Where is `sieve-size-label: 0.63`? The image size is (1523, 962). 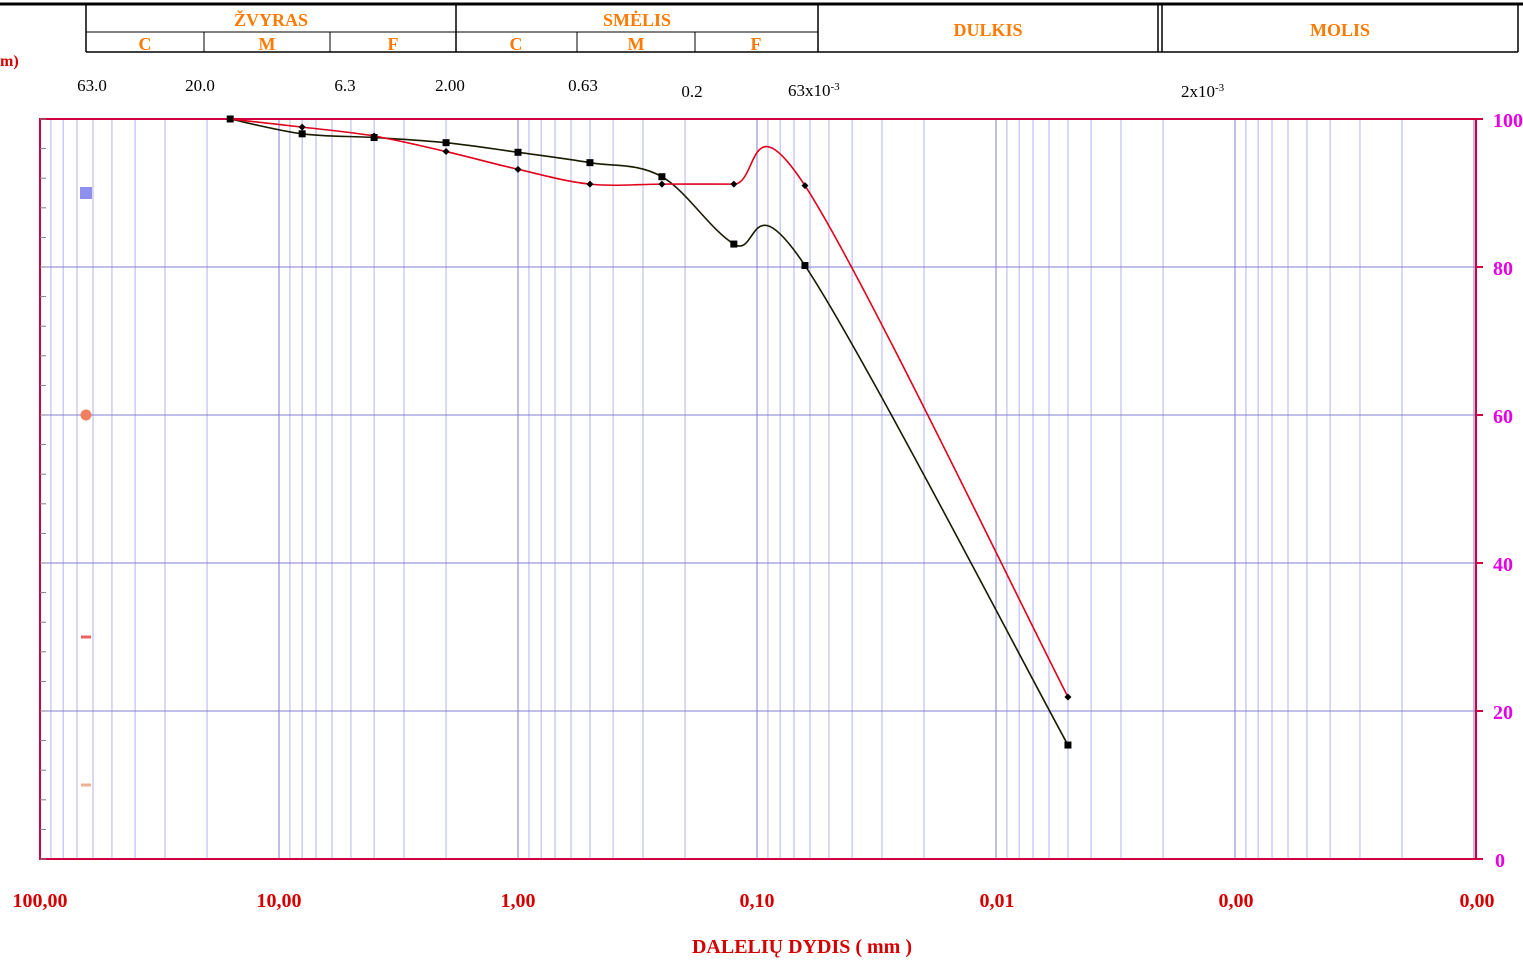 sieve-size-label: 0.63 is located at coordinates (583, 85).